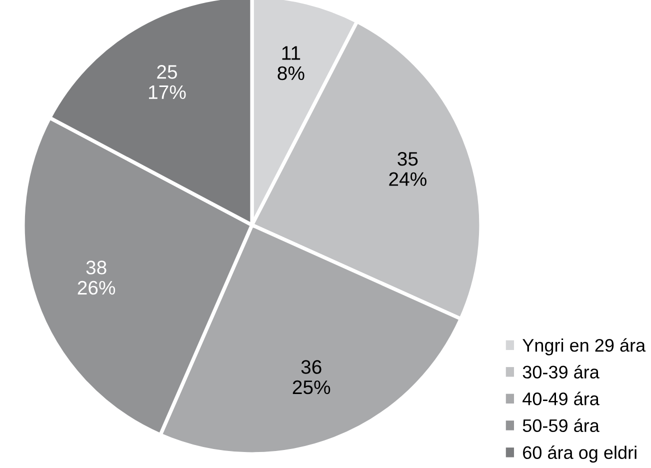 This screenshot has height=468, width=651. Describe the element at coordinates (97, 277) in the screenshot. I see `data-label: 38 26%` at that location.